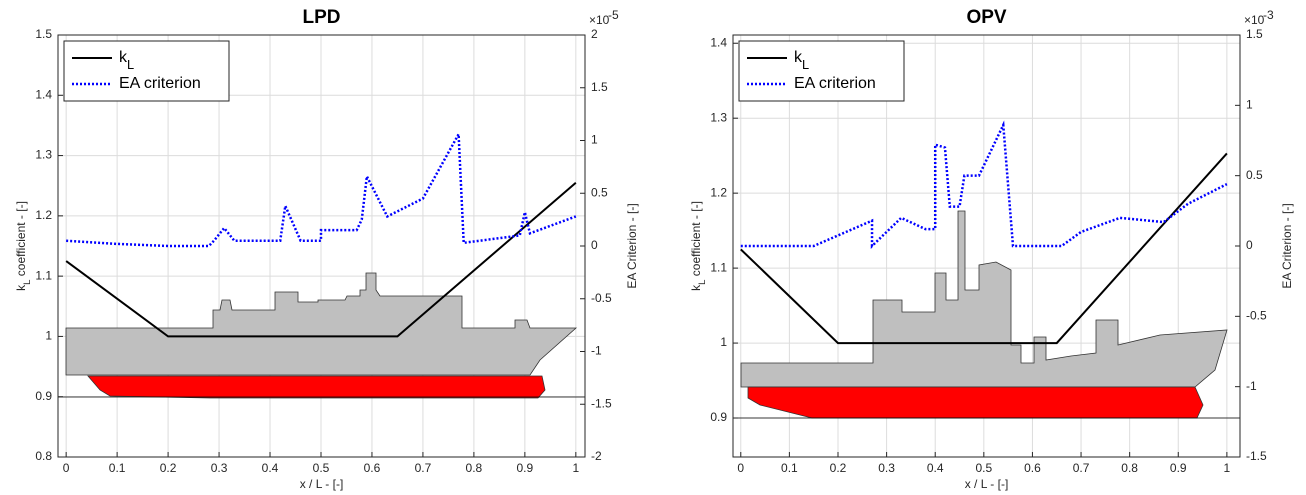  What do you see at coordinates (43, 456) in the screenshot?
I see `y-tick-label: 0.8` at bounding box center [43, 456].